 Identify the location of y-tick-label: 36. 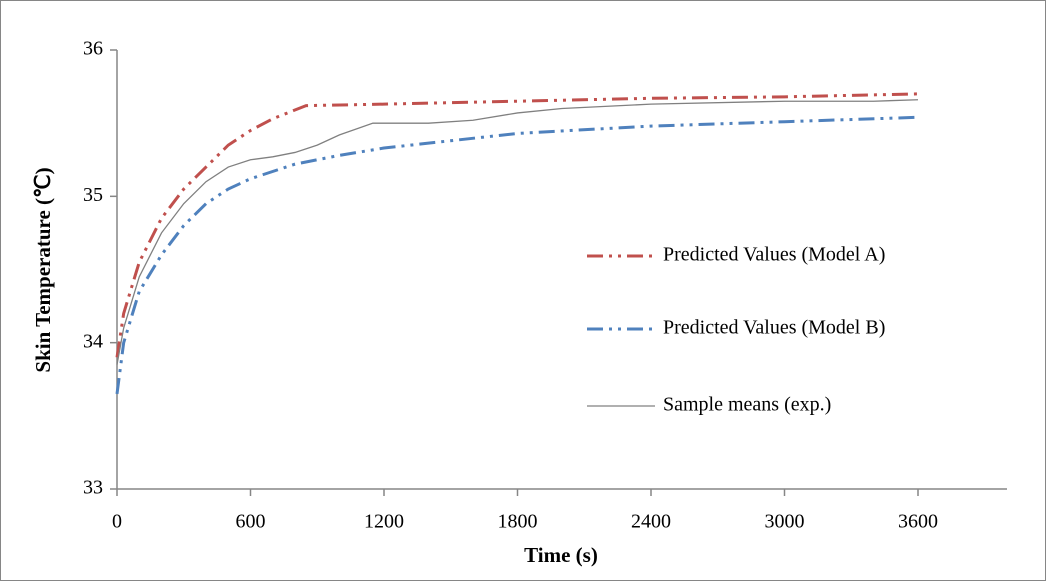
(93, 49).